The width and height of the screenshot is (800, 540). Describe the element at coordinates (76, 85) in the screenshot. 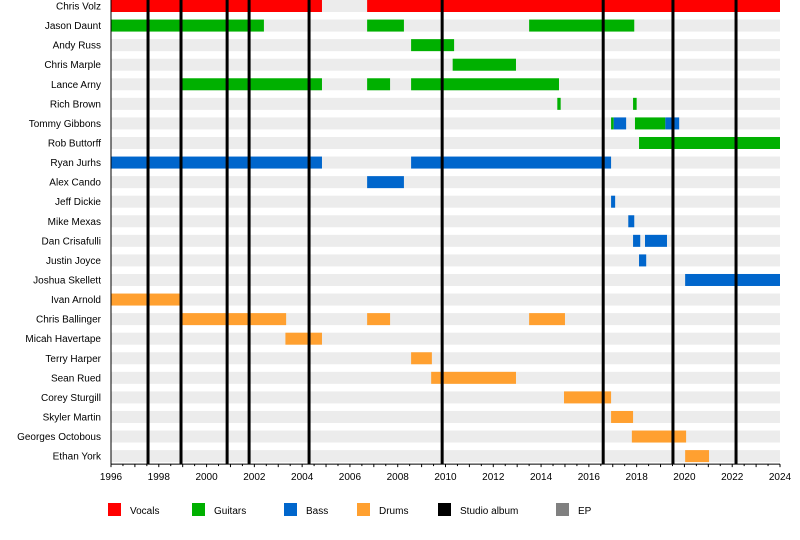

I see `member-name: Lance Arny` at that location.